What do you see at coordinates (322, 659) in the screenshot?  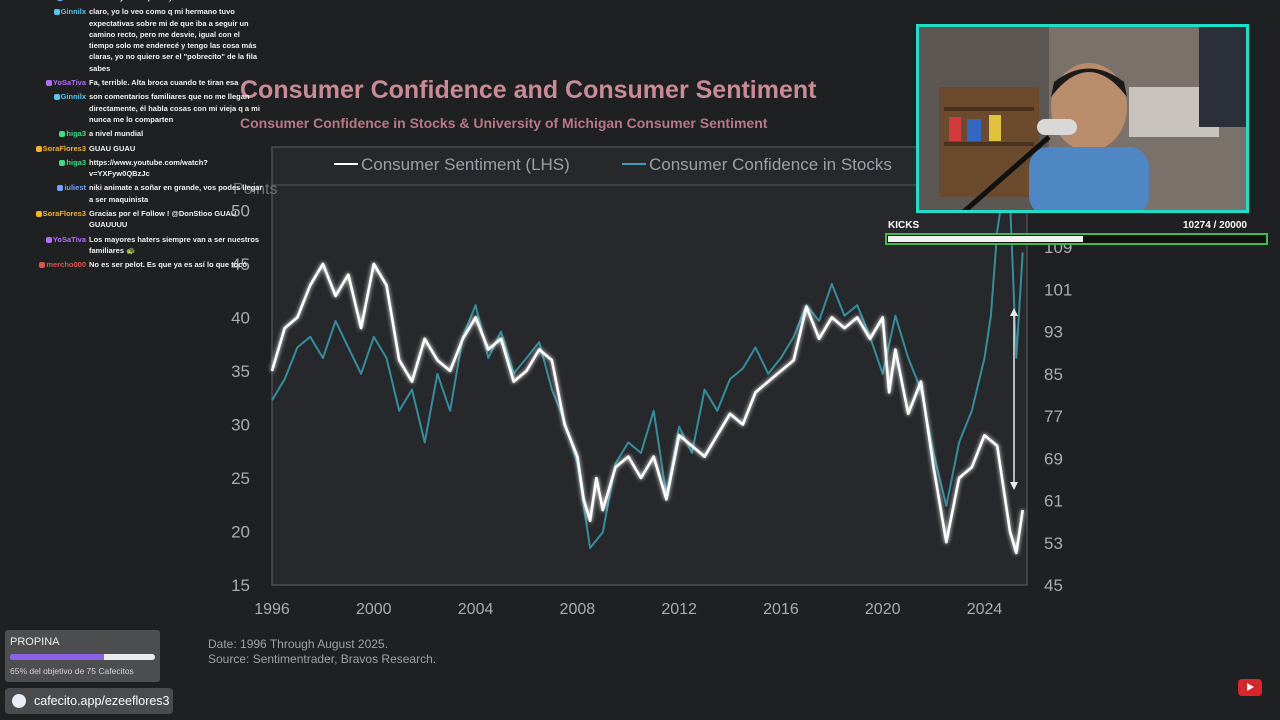 I see `chart-source-note: Source: Sentimentrader, Bravos Research.` at bounding box center [322, 659].